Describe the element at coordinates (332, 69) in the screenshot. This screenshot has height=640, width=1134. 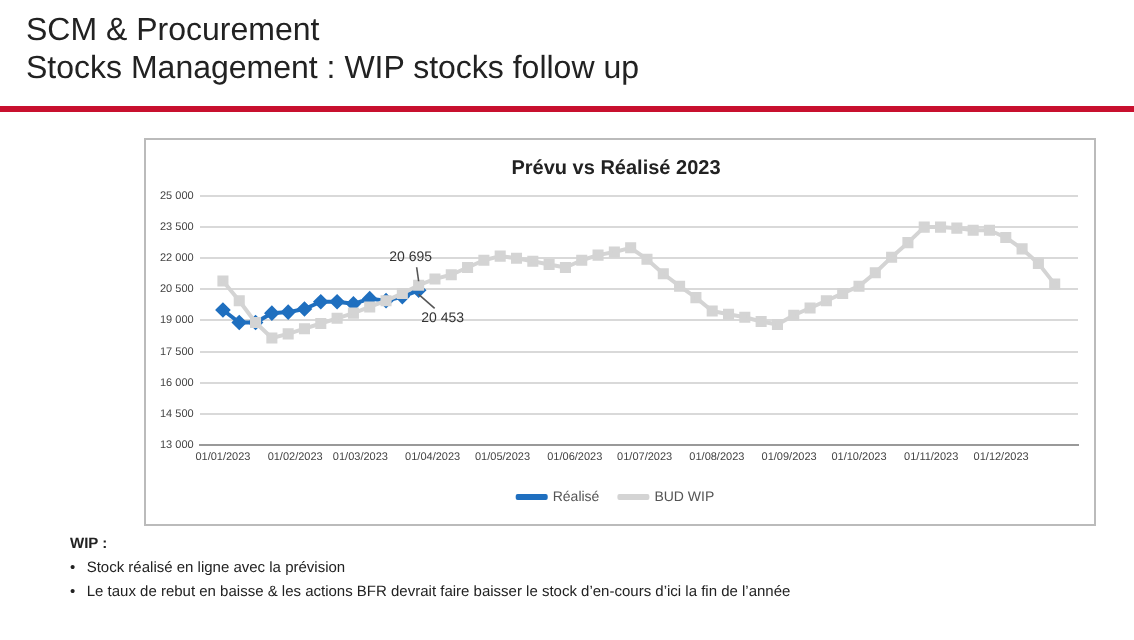
I see `text: Stocks Management : WIP stocks follow up` at that location.